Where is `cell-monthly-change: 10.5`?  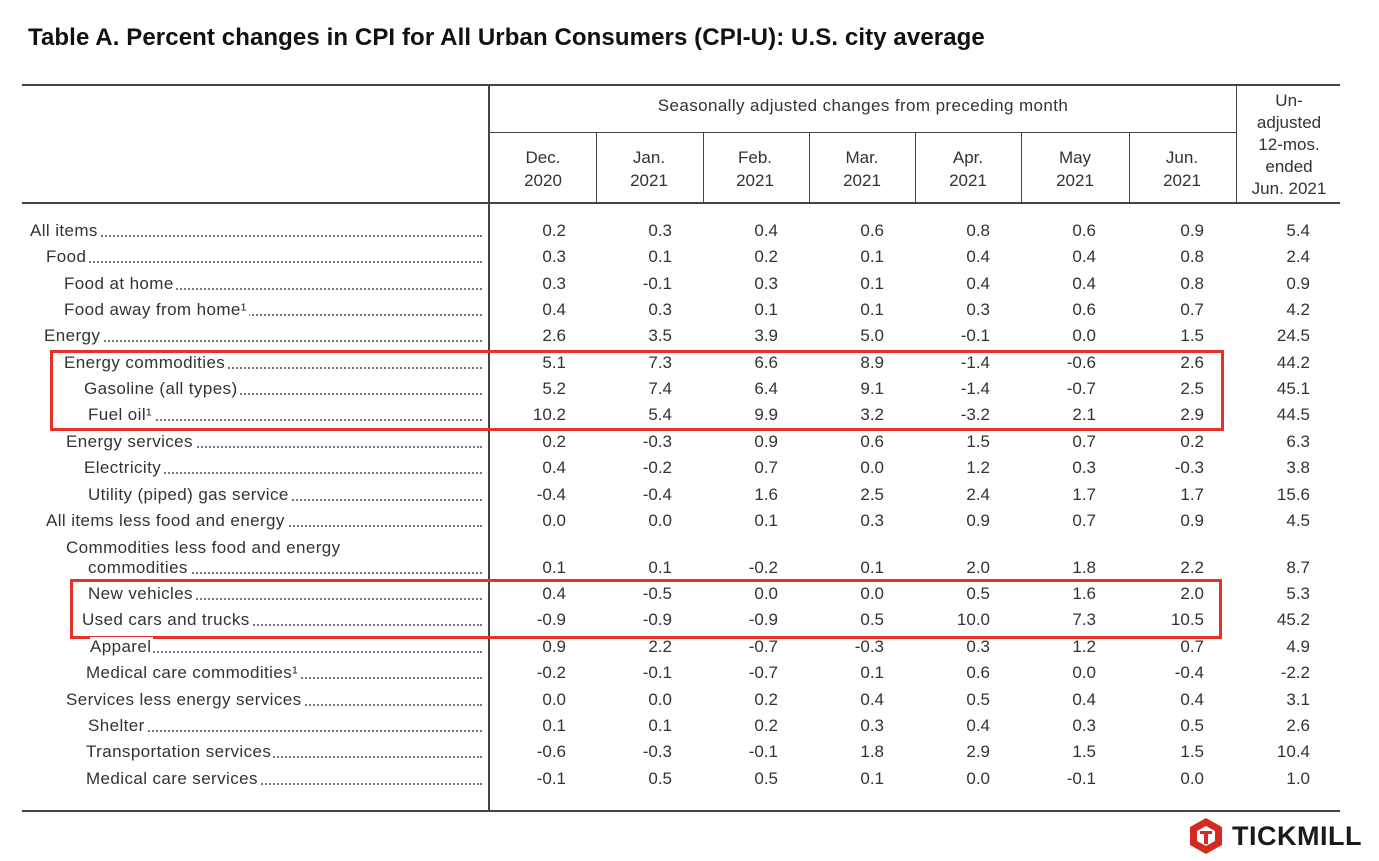
cell-monthly-change: 10.5 is located at coordinates (1187, 619).